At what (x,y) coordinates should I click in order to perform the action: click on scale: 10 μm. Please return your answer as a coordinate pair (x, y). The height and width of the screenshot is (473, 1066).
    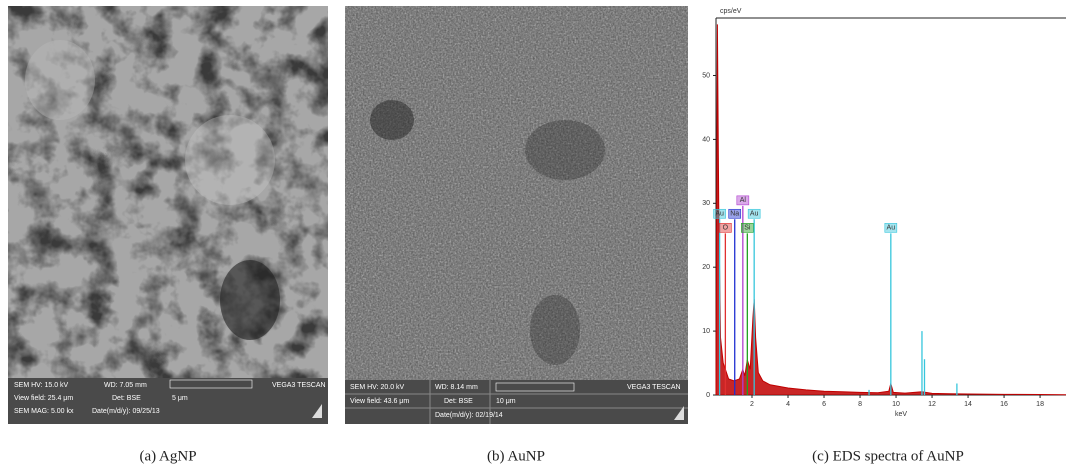
    Looking at the image, I should click on (506, 401).